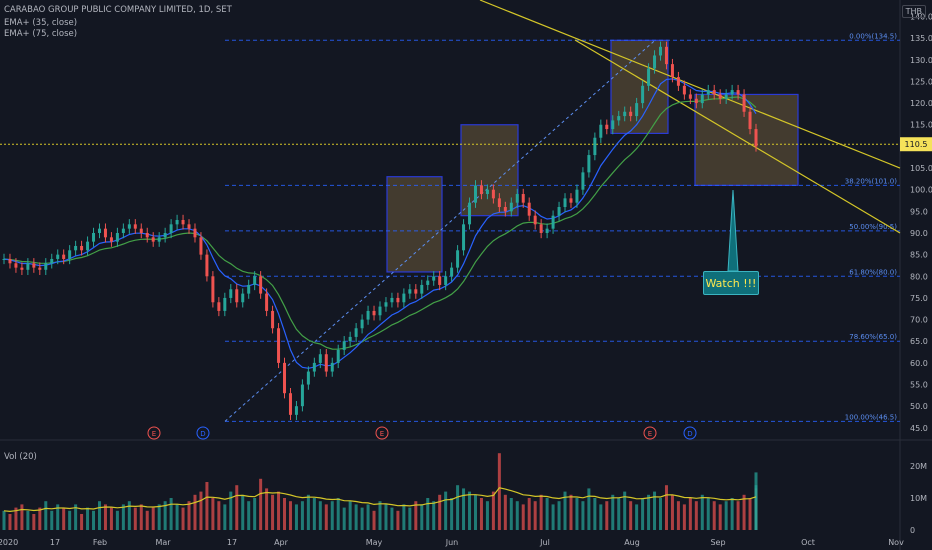 The width and height of the screenshot is (932, 550). Describe the element at coordinates (9, 542) in the screenshot. I see `x-tick-label: 2020` at that location.